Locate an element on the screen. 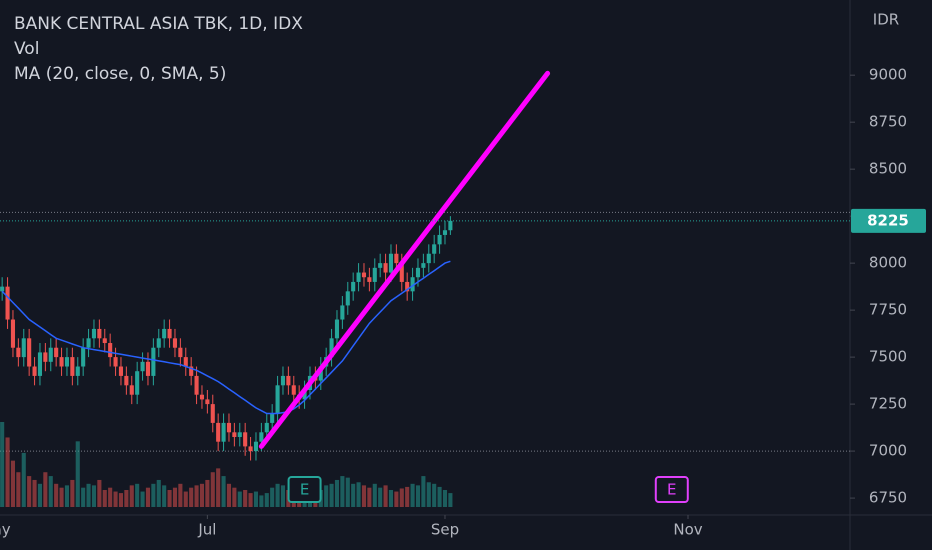 The width and height of the screenshot is (932, 550). y-tick-label: 8750 is located at coordinates (888, 122).